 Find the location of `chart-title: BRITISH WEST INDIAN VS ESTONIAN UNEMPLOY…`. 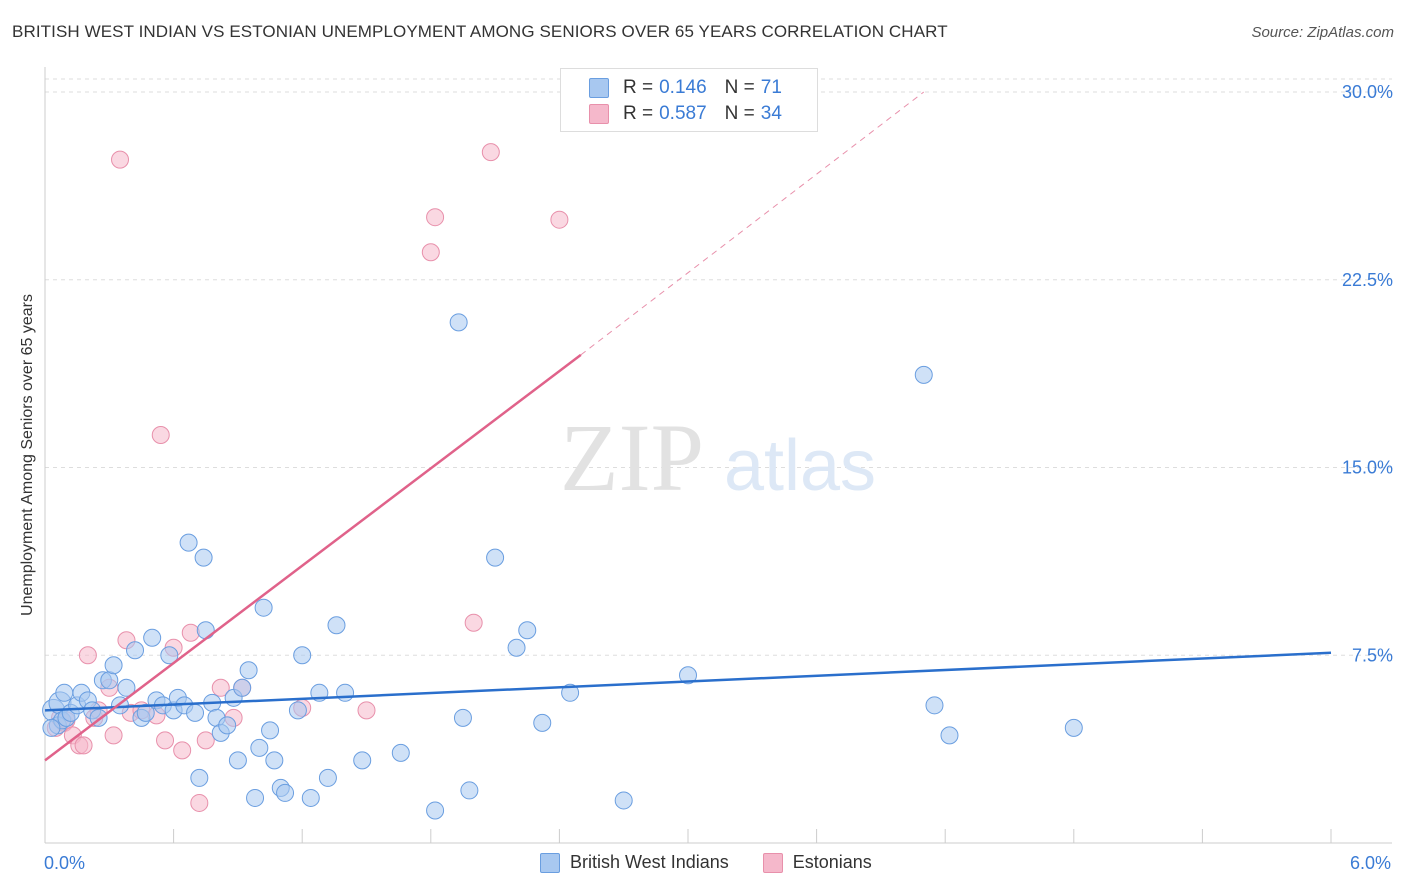

chart-title: BRITISH WEST INDIAN VS ESTONIAN UNEMPLOY… is located at coordinates (480, 31).